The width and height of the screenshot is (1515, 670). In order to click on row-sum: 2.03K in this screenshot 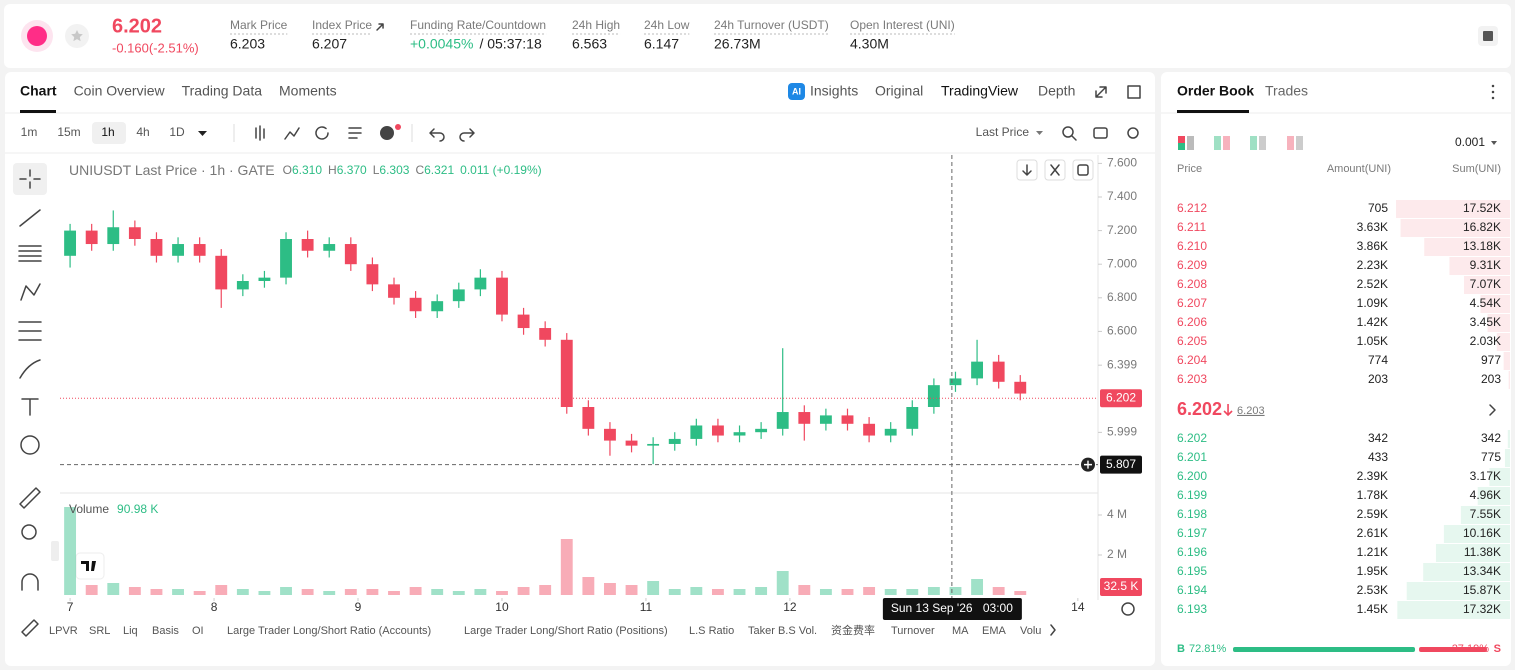, I will do `click(1485, 341)`.